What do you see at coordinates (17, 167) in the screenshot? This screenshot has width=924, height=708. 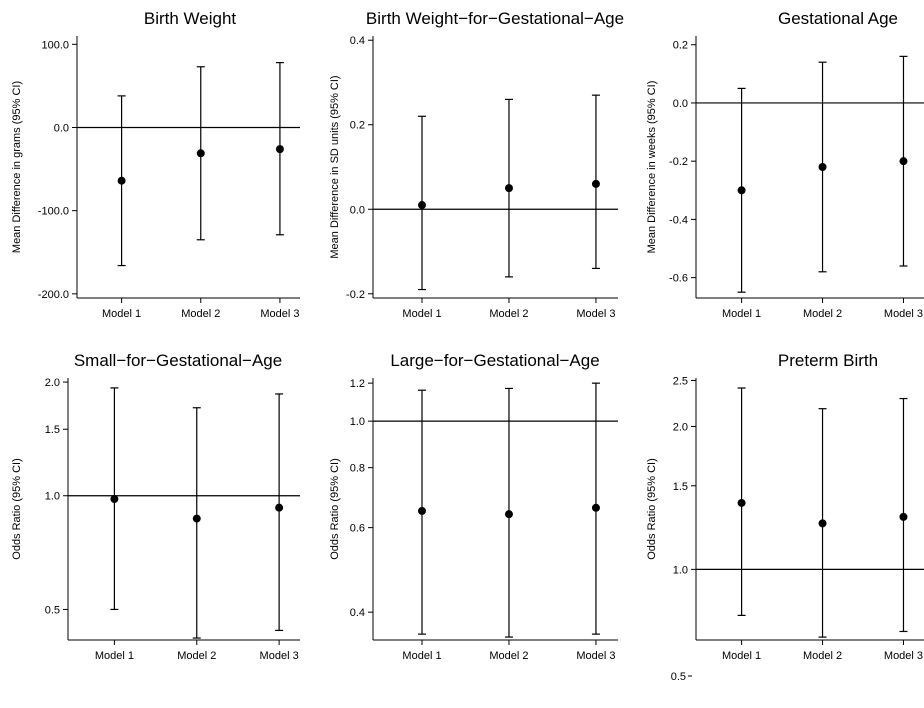 I see `y-axis-label: Mean Difference in grams (95% CI)` at bounding box center [17, 167].